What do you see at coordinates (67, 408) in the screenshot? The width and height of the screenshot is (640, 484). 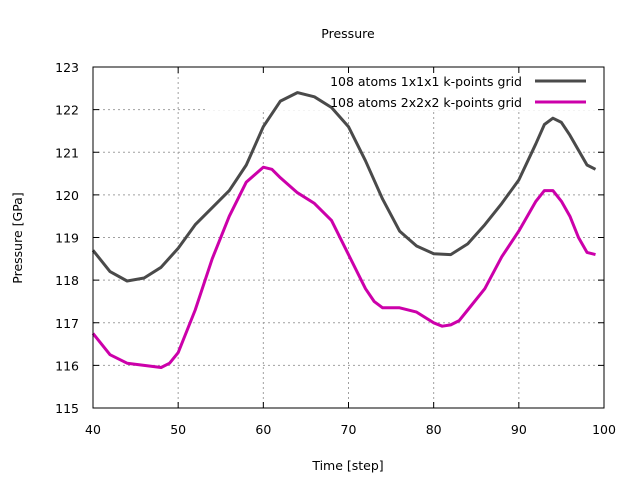 I see `y-tick-label: 115` at bounding box center [67, 408].